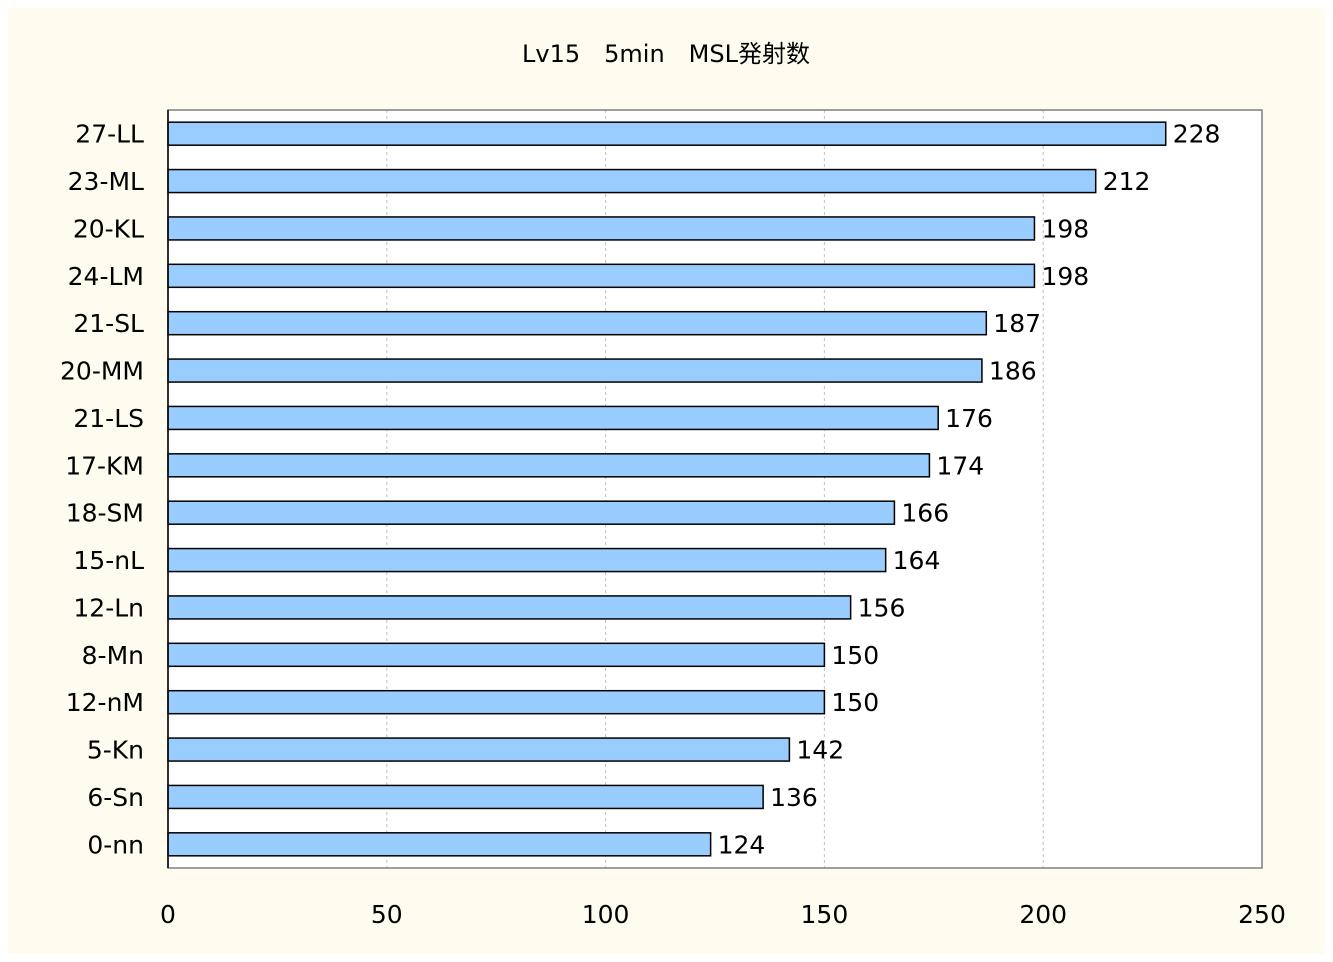 The width and height of the screenshot is (1333, 962). What do you see at coordinates (496, 655) in the screenshot?
I see `bar-8-Mn` at bounding box center [496, 655].